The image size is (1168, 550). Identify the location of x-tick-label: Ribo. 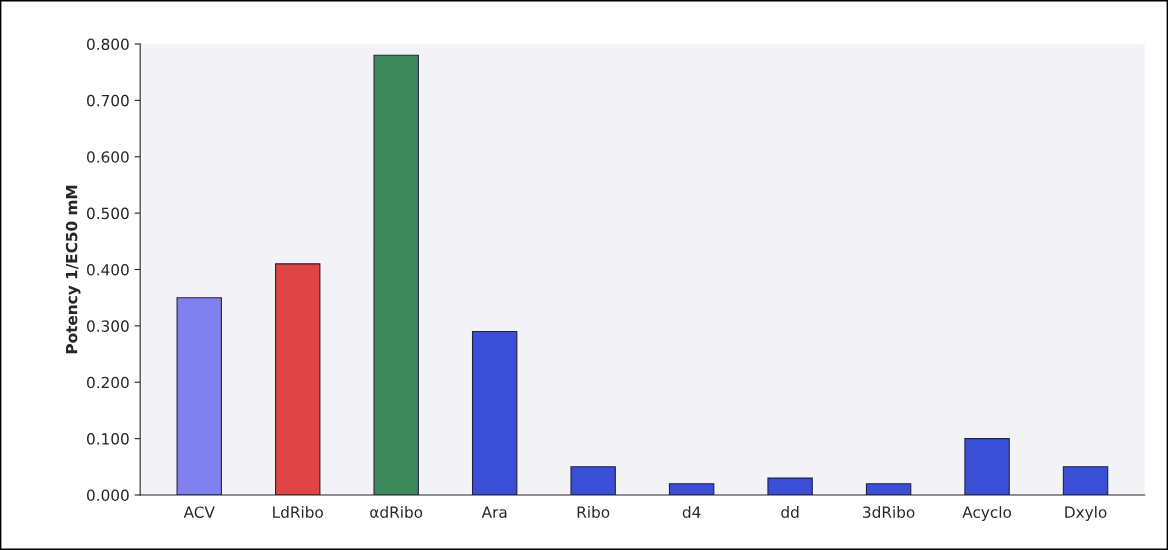
(593, 512).